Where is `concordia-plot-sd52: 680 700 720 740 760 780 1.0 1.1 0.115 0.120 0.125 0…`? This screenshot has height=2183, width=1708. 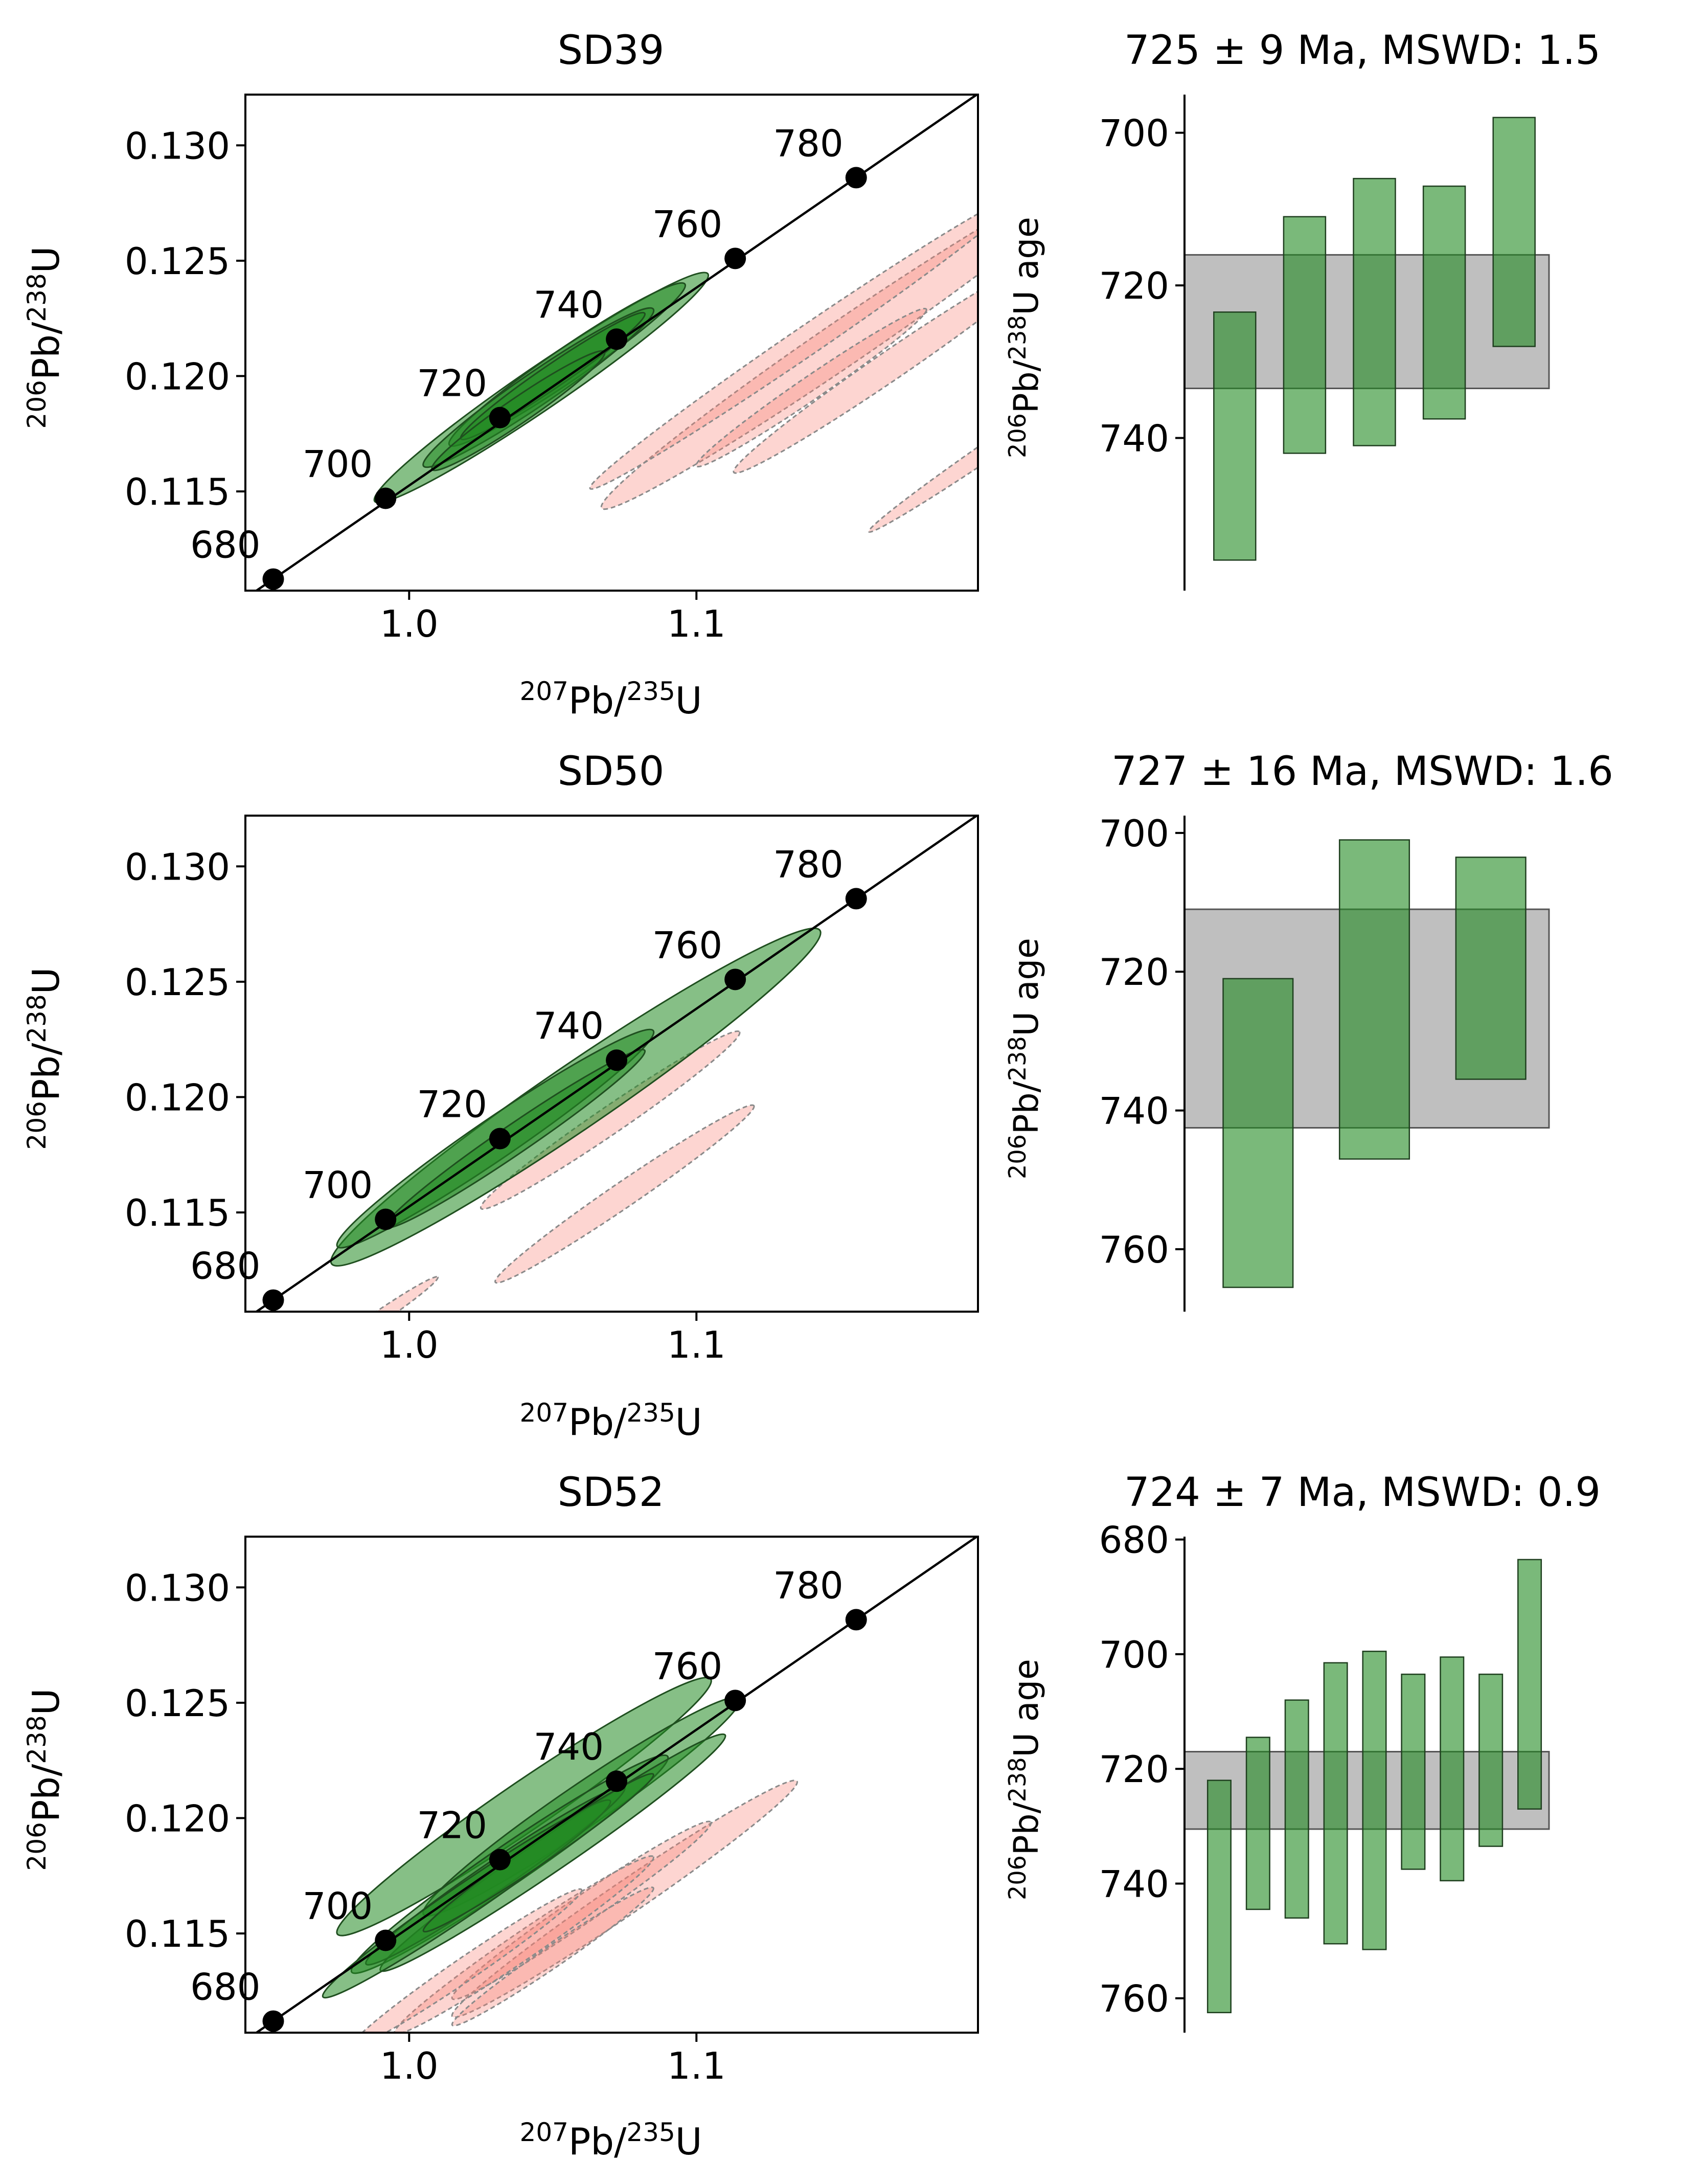 concordia-plot-sd52: 680 700 720 740 760 780 1.0 1.1 0.115 0.120 0.125 0… is located at coordinates (552, 1811).